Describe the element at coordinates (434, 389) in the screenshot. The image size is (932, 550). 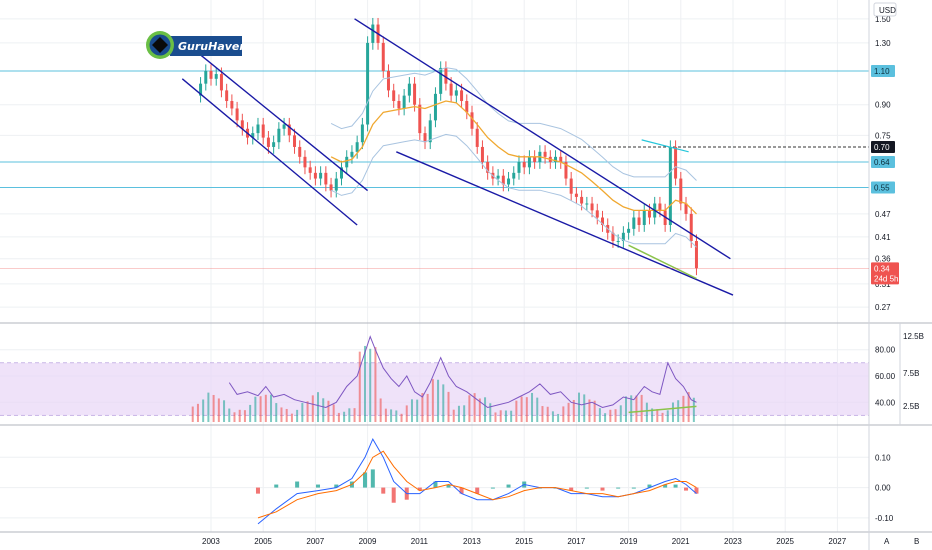
I see `rsi-band` at that location.